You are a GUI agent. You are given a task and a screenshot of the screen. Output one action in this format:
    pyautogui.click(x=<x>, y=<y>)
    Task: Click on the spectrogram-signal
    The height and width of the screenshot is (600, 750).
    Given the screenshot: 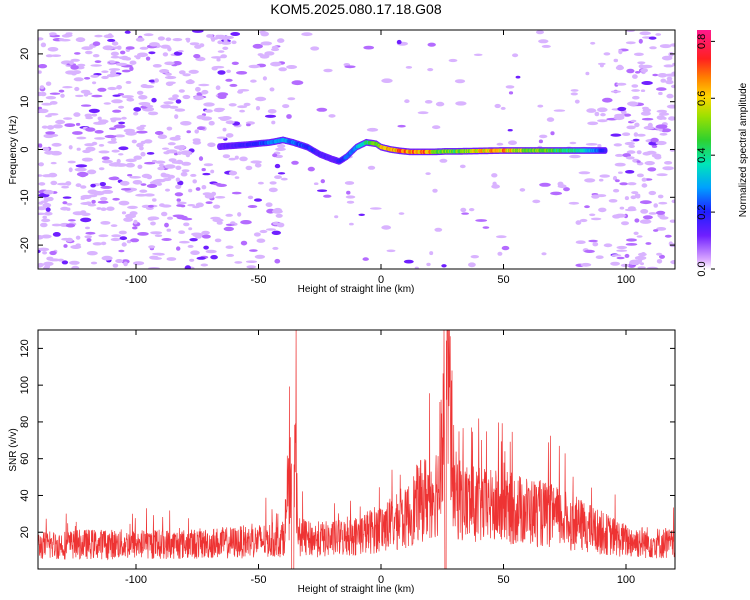 What is the action you would take?
    pyautogui.click(x=412, y=150)
    